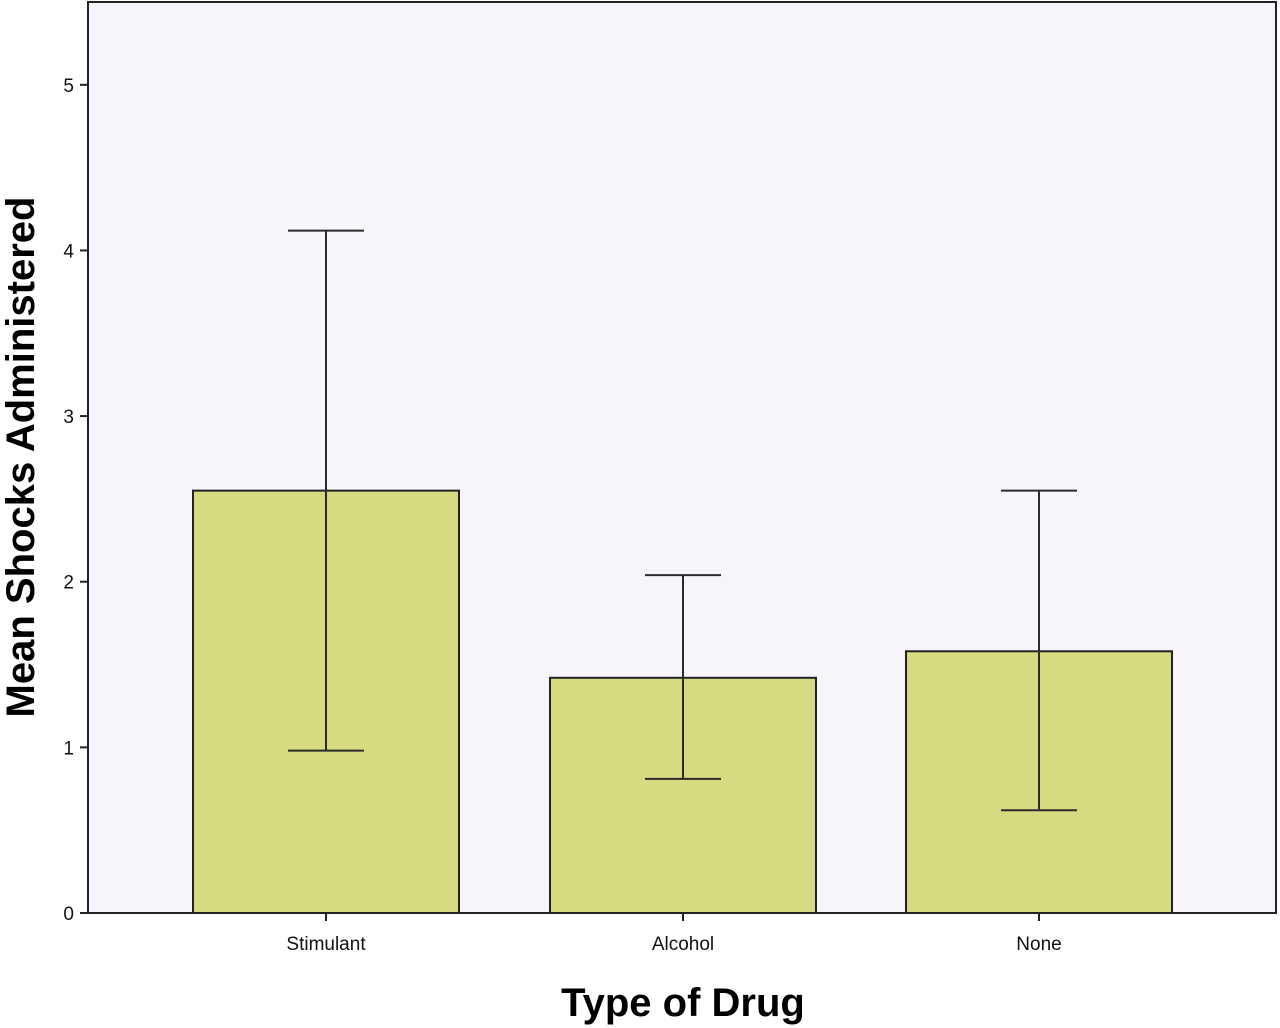 The image size is (1280, 1028). What do you see at coordinates (68, 251) in the screenshot?
I see `y-tick-label: 4` at bounding box center [68, 251].